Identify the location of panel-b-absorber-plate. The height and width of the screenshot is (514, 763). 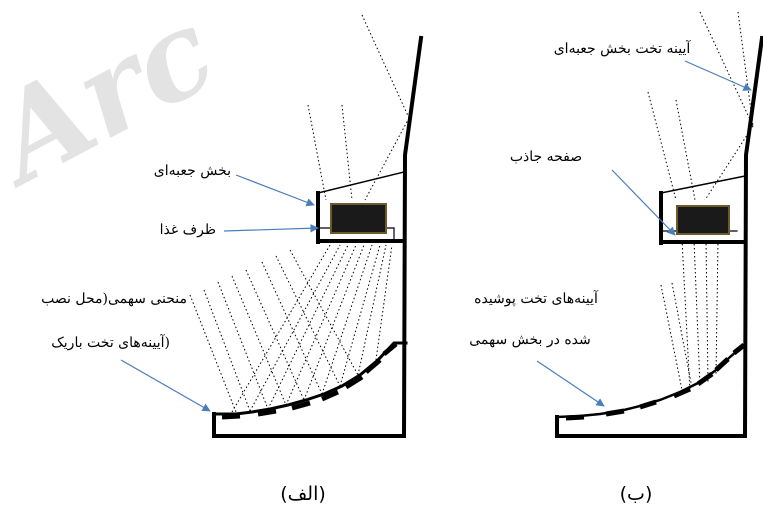
(703, 220).